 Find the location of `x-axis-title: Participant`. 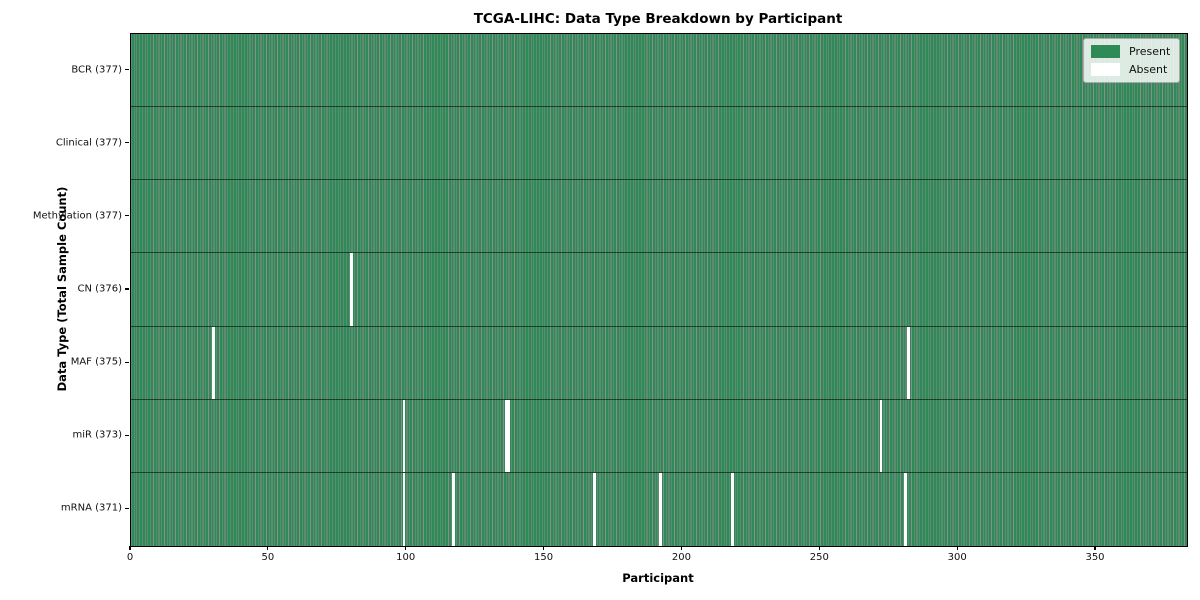

x-axis-title: Participant is located at coordinates (658, 578).